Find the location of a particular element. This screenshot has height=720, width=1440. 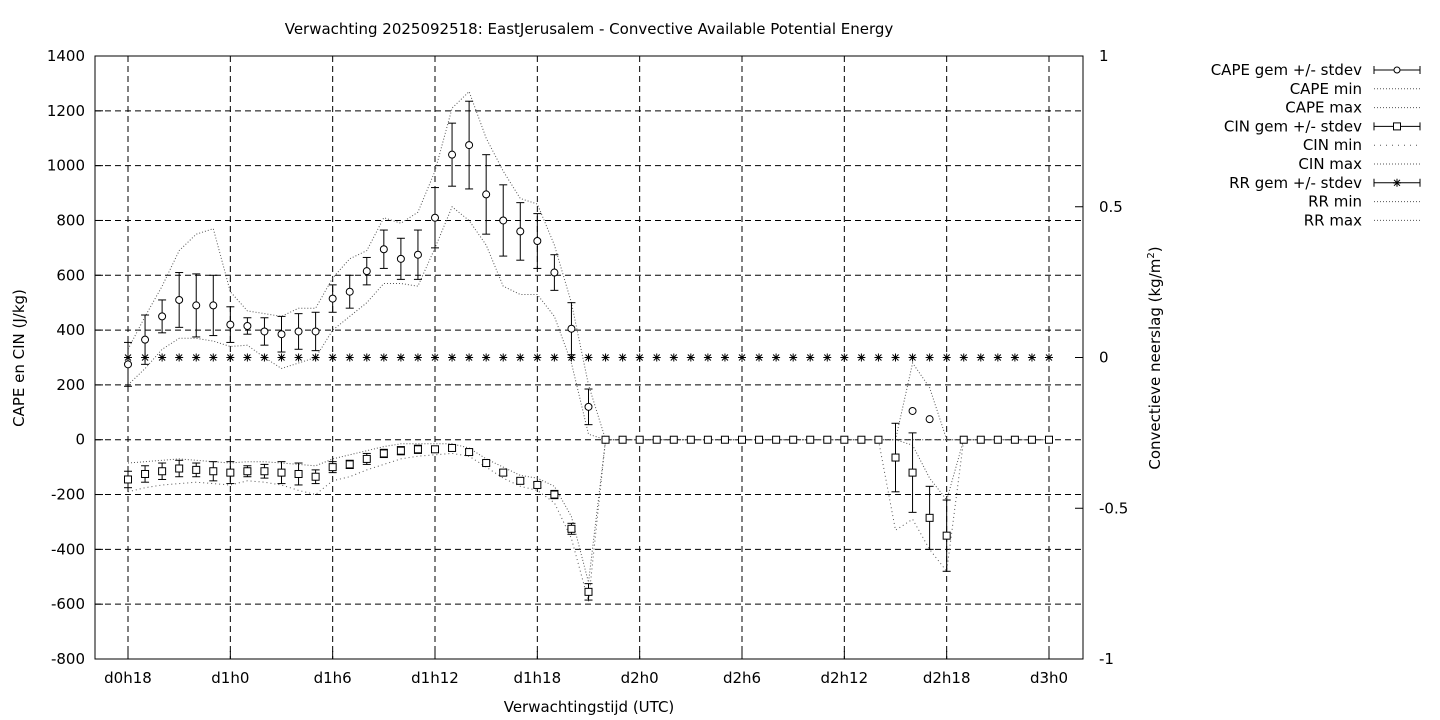

y2-axis-title: Convectieve neerslag (kg/m2) is located at coordinates (1155, 357).